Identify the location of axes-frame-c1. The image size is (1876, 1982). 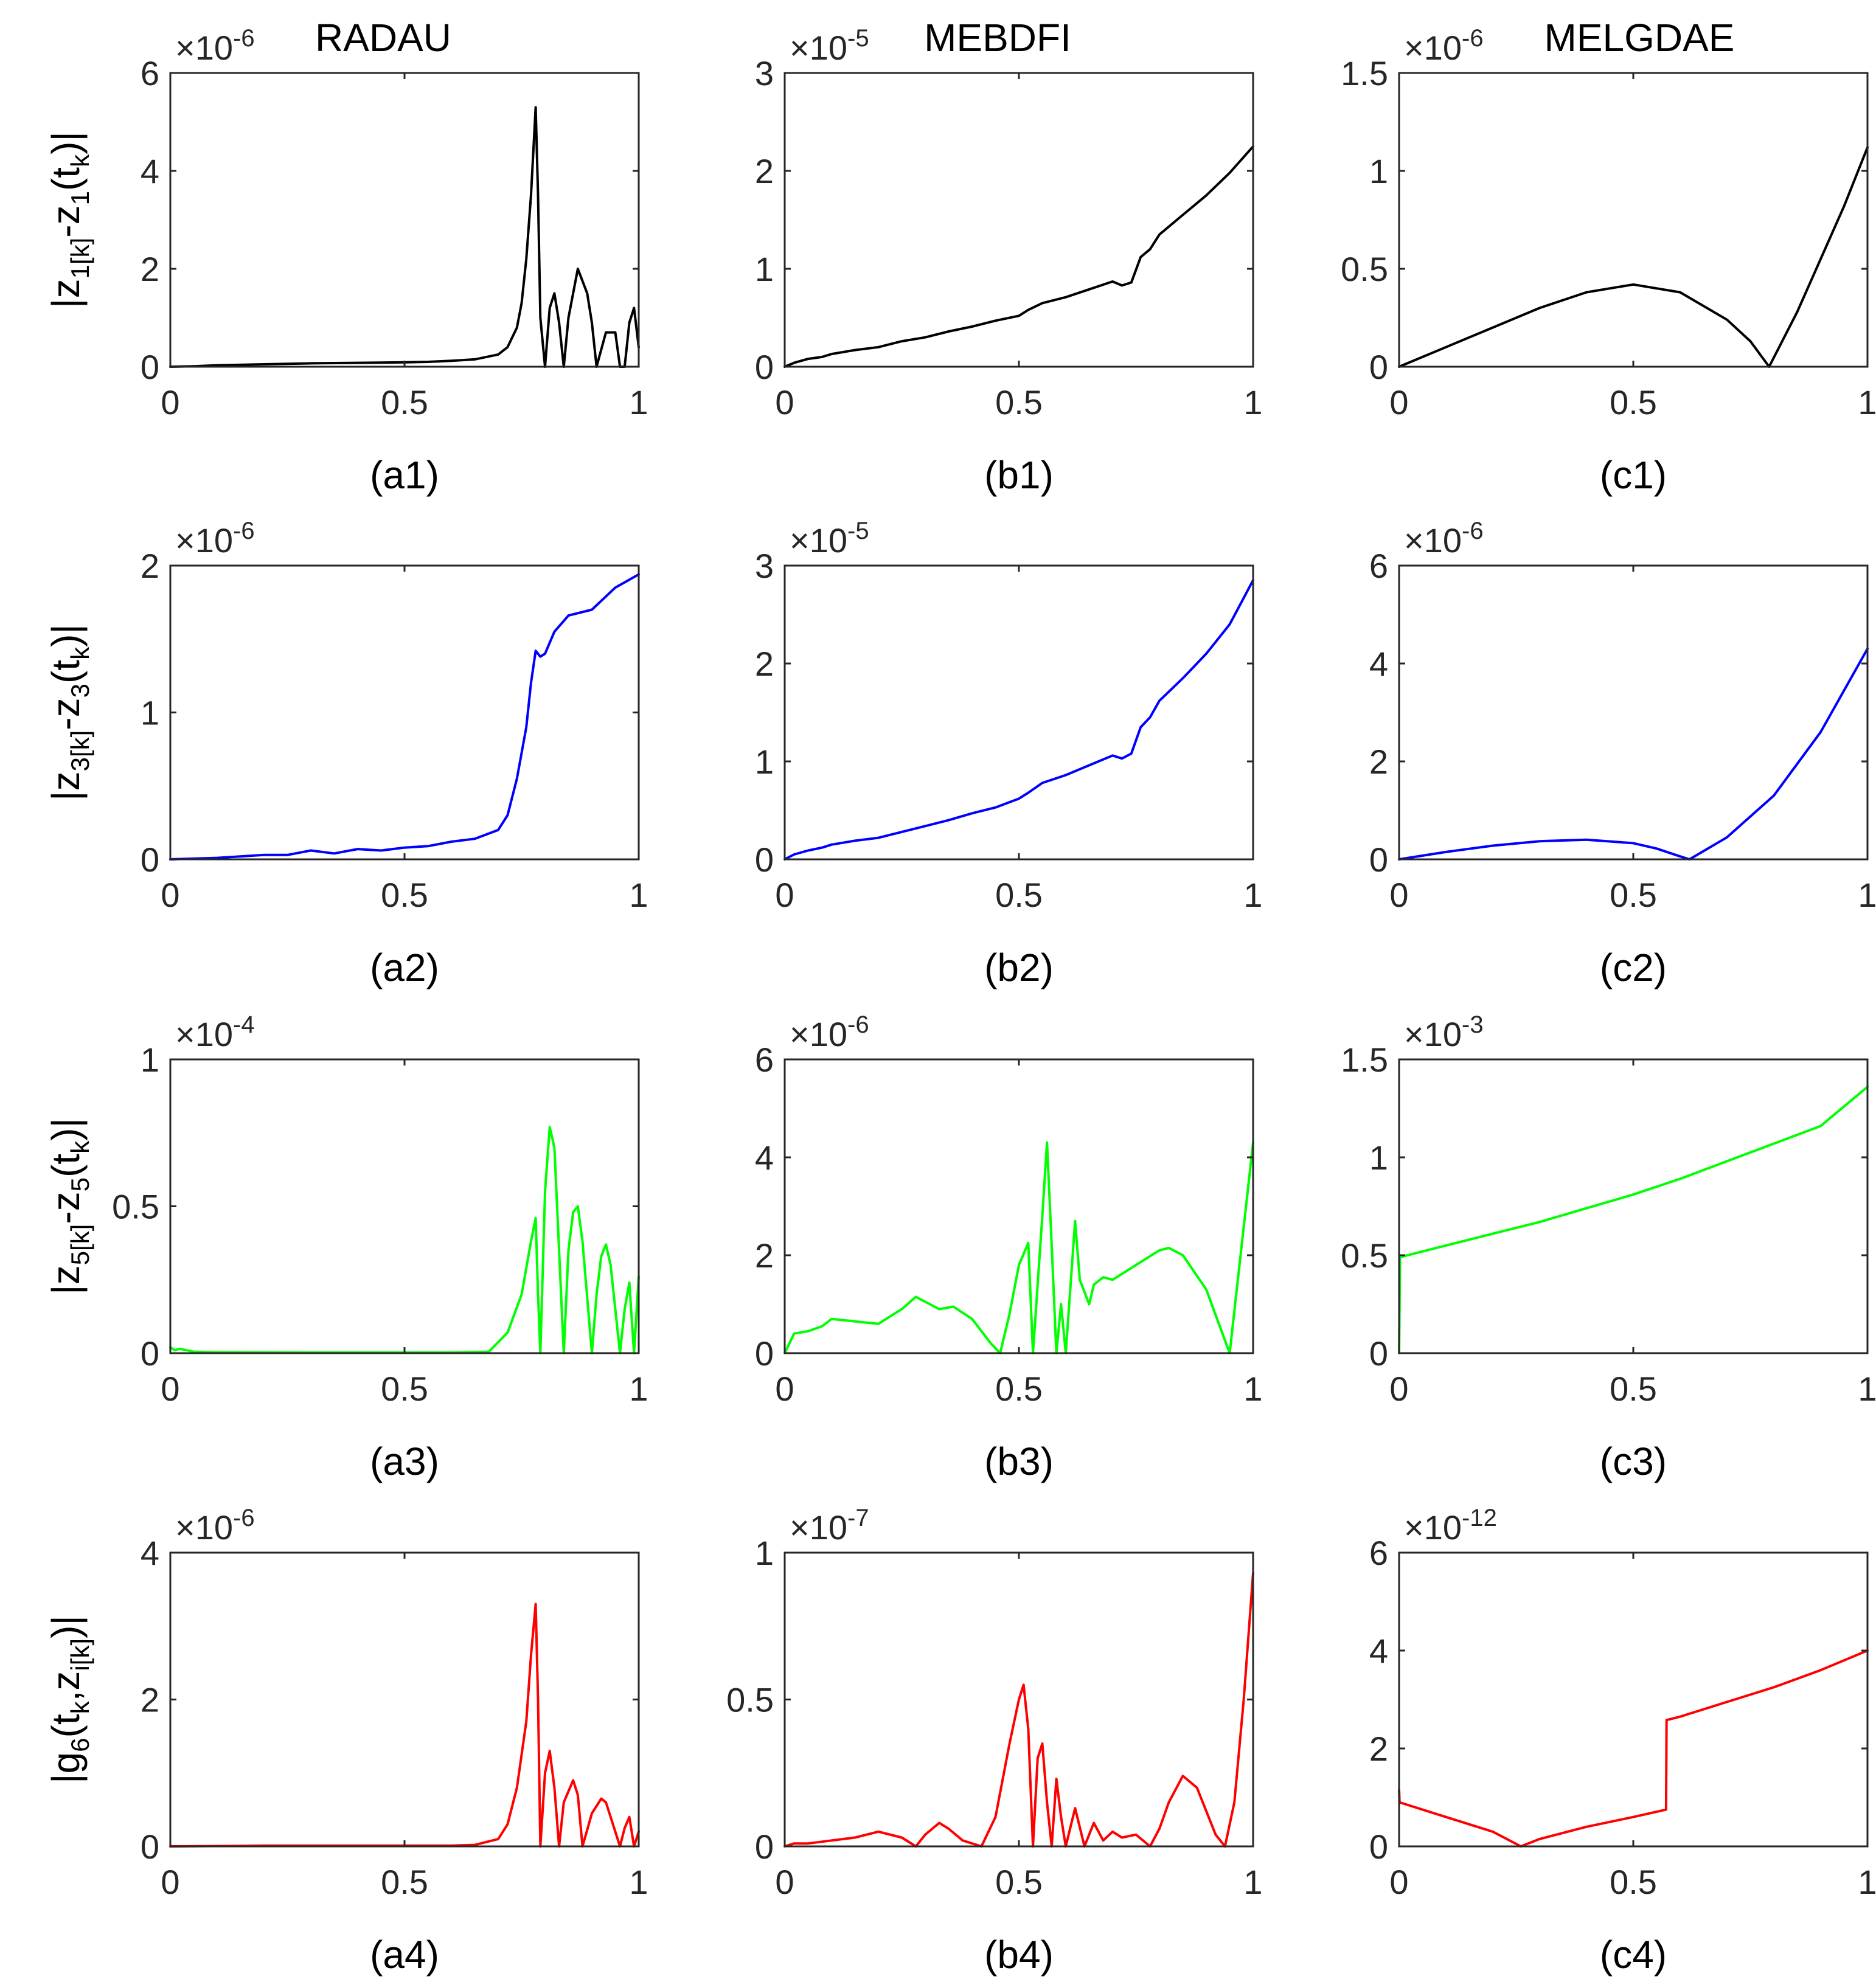
(1633, 220).